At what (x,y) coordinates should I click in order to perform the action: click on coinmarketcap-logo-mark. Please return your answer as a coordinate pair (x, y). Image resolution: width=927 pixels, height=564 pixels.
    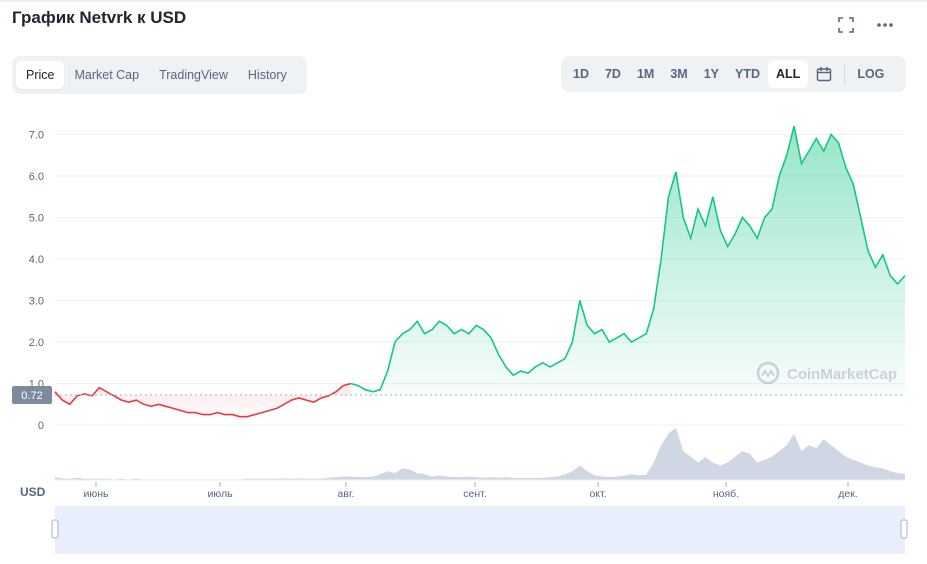
    Looking at the image, I should click on (768, 373).